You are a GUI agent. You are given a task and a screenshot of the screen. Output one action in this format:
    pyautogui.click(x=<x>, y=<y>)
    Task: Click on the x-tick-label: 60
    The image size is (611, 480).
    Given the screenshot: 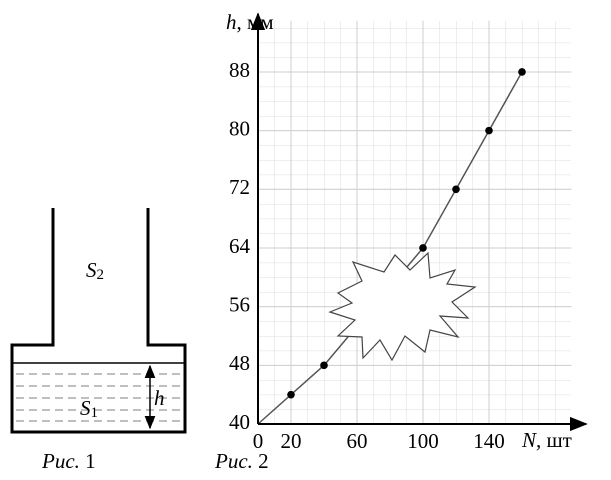 What is the action you would take?
    pyautogui.click(x=357, y=441)
    